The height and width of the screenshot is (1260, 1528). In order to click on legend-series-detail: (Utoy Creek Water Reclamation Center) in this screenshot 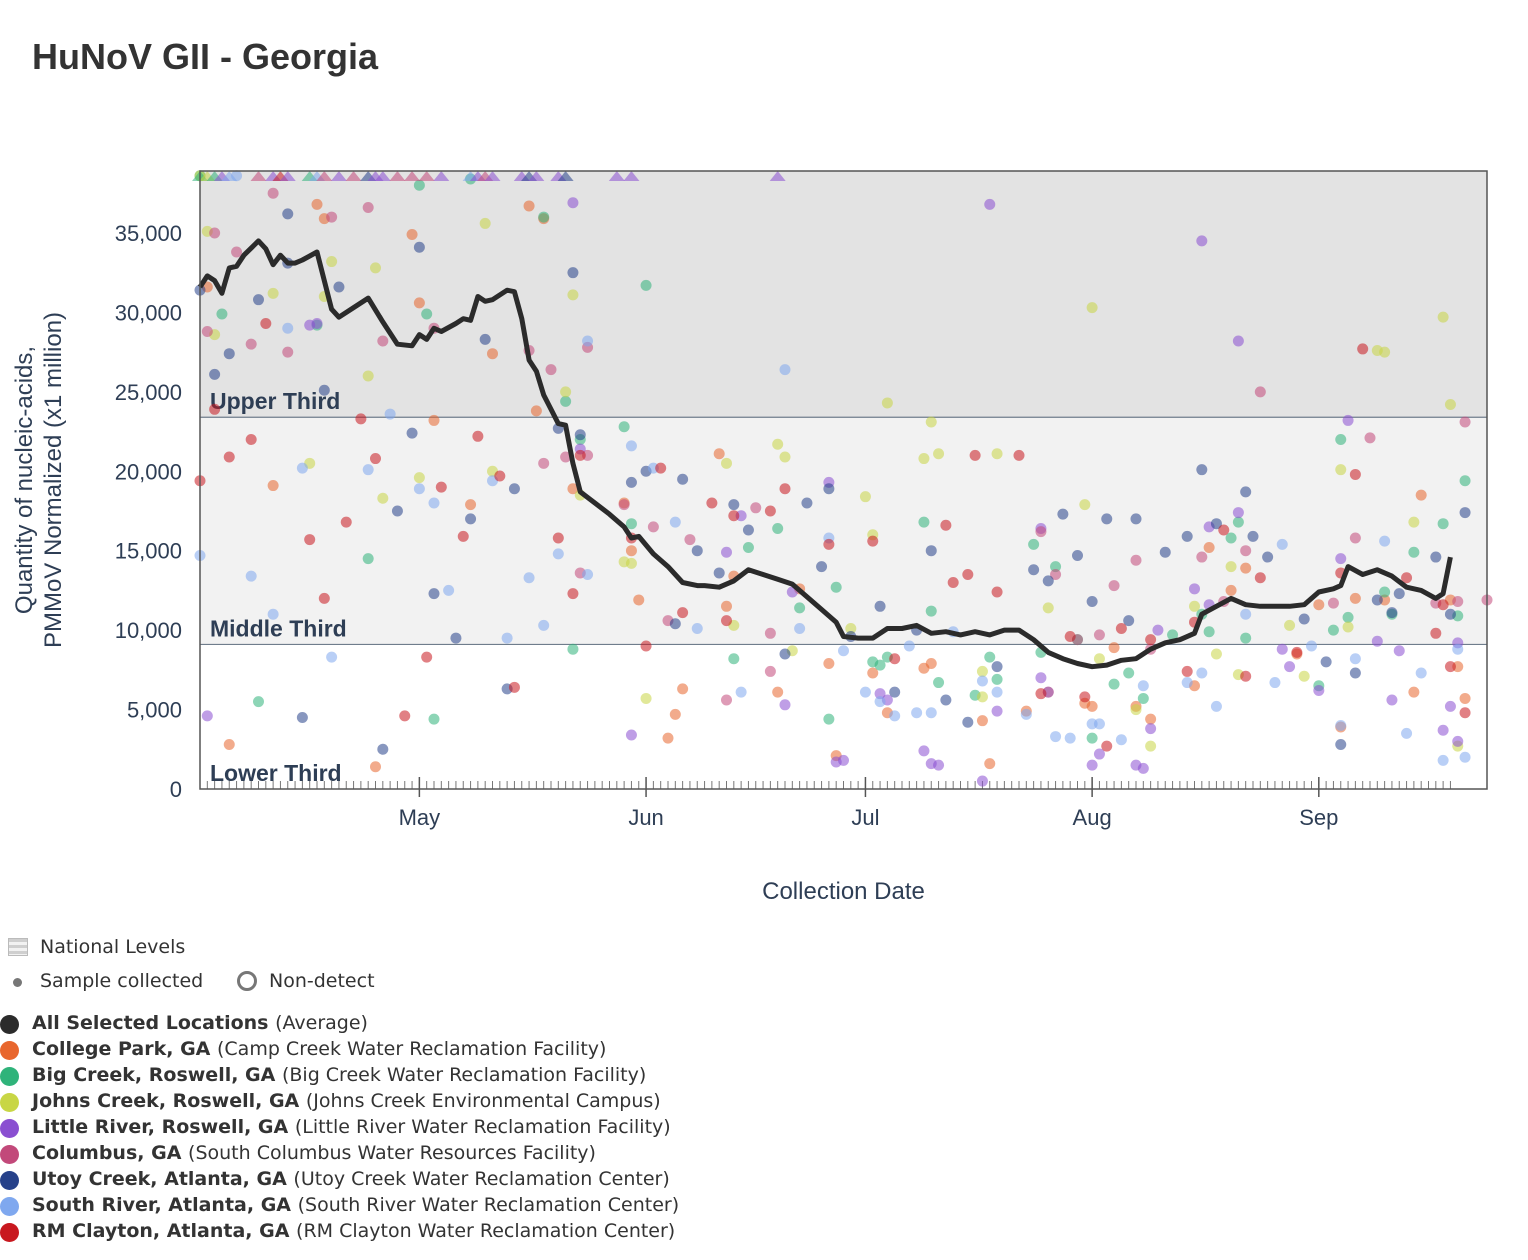, I will do `click(481, 1179)`.